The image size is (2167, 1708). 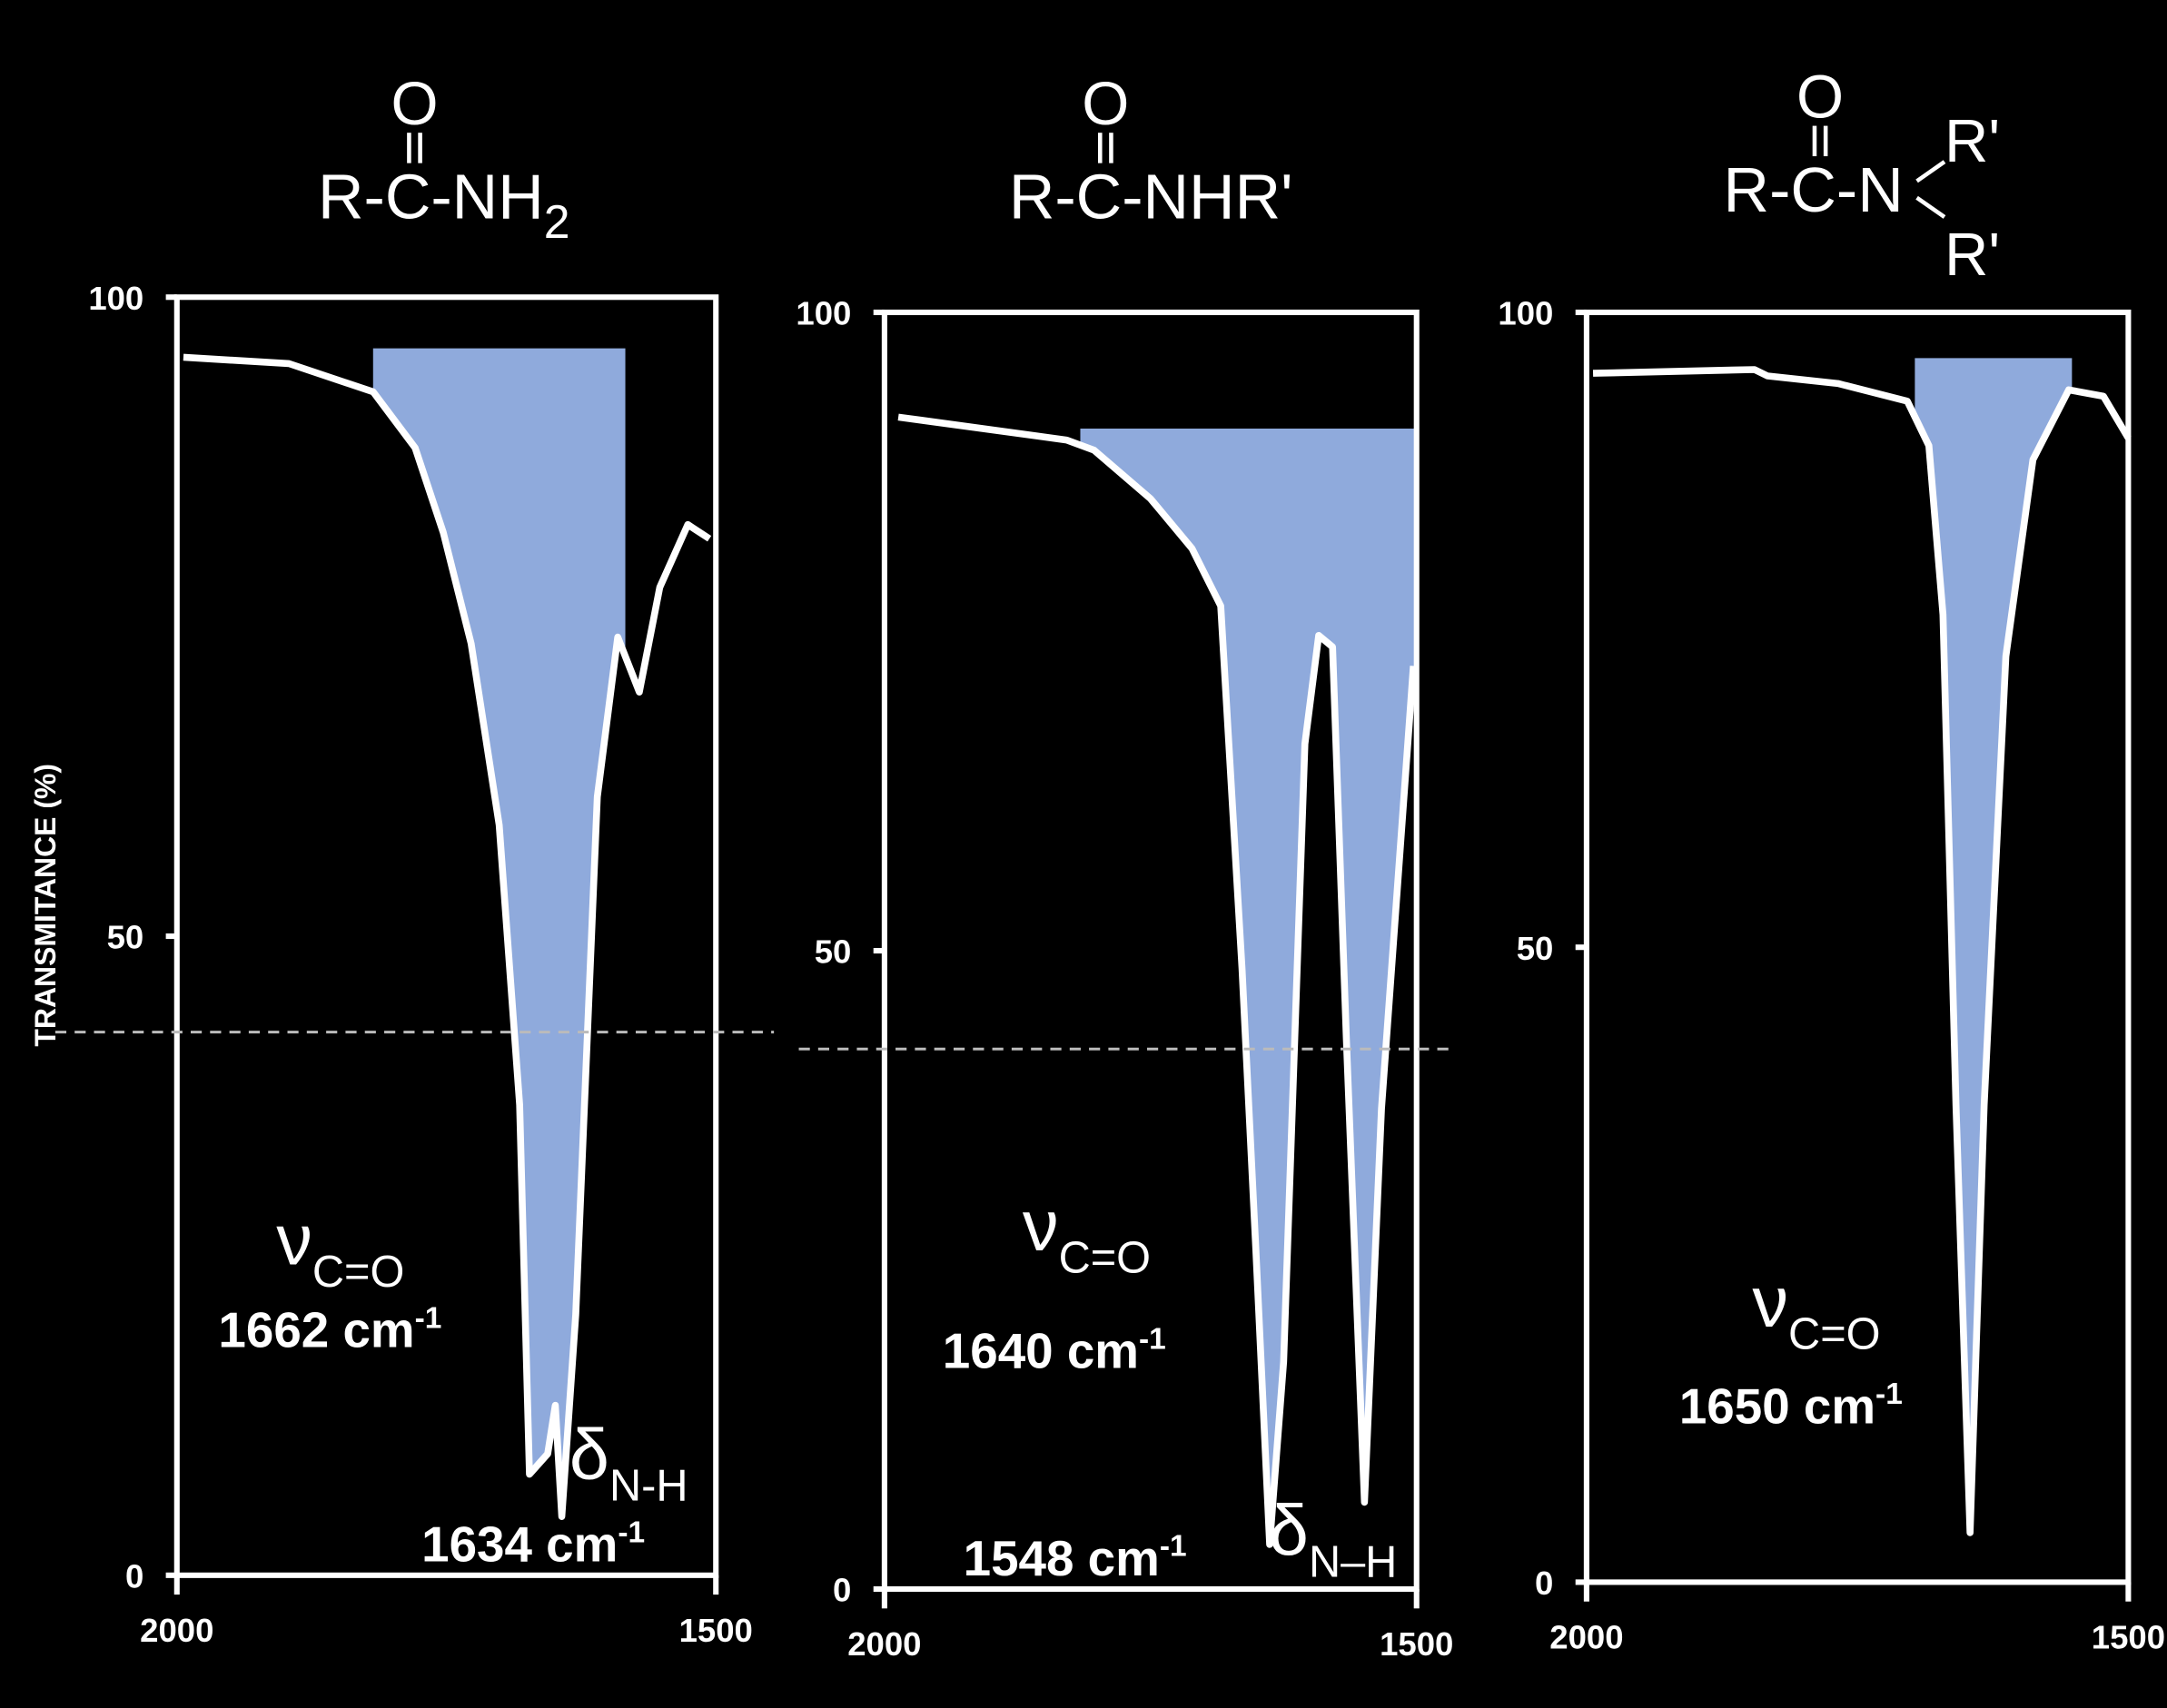 What do you see at coordinates (519, 1544) in the screenshot?
I see `annotation-text: 1634 cm` at bounding box center [519, 1544].